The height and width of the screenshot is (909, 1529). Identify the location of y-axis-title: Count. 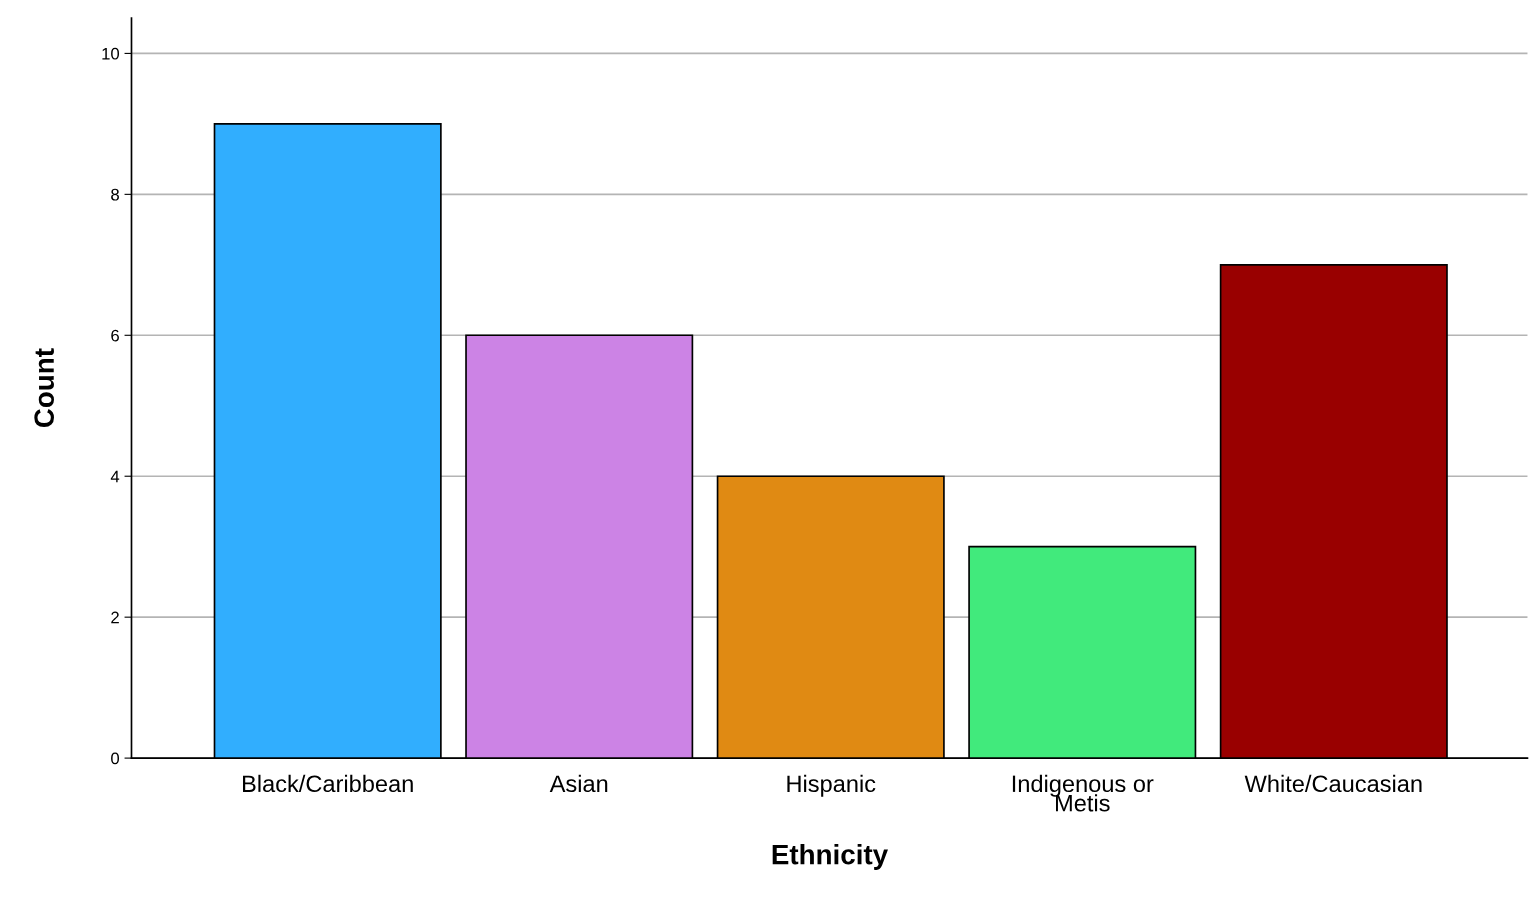
(44, 388).